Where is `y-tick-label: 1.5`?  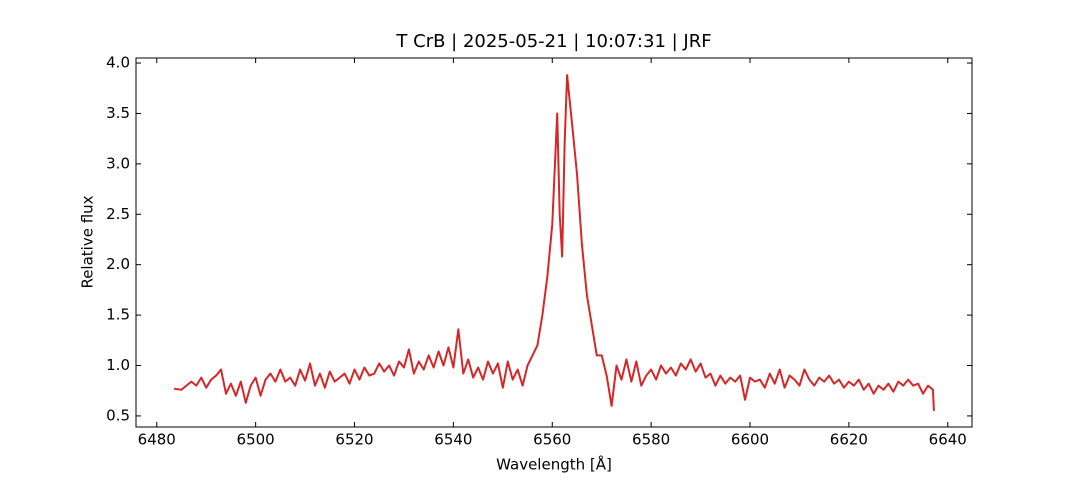
y-tick-label: 1.5 is located at coordinates (118, 315).